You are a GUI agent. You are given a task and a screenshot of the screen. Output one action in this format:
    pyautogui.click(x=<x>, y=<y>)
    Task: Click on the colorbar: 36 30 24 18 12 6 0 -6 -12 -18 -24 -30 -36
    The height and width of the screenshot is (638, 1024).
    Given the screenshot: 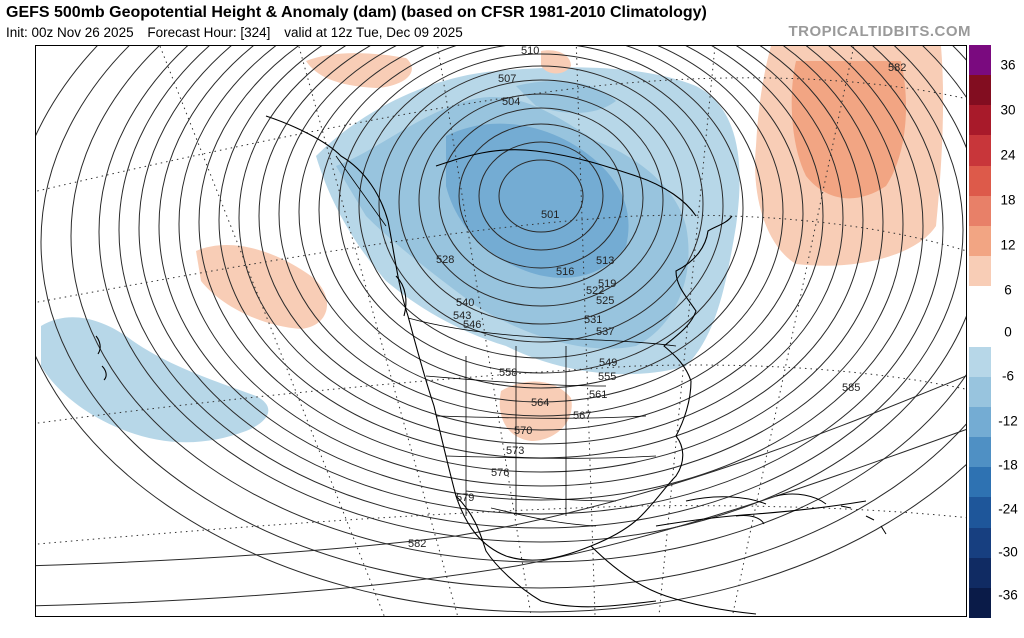 What is the action you would take?
    pyautogui.click(x=996, y=332)
    